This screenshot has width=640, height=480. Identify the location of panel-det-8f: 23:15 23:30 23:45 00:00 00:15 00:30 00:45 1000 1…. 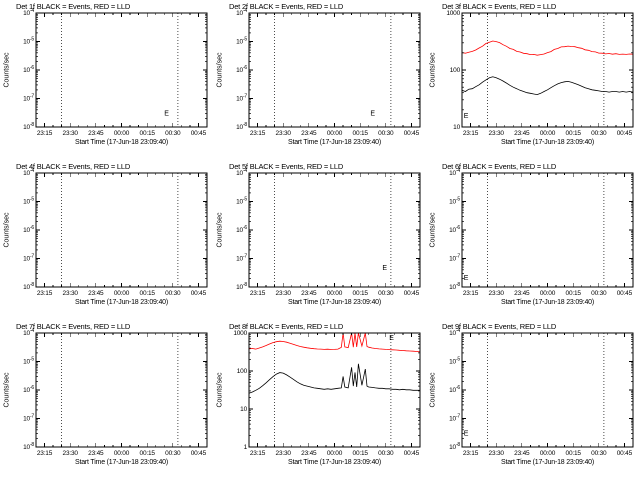
(319, 400).